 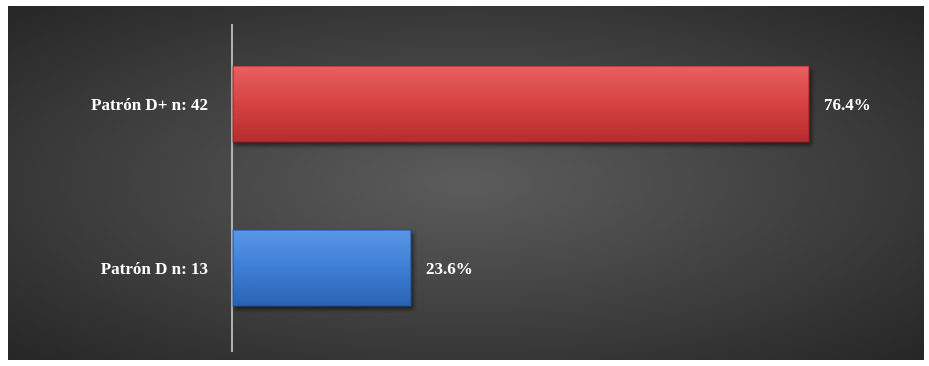 I want to click on value-label-0: 76.4%, so click(x=847, y=104).